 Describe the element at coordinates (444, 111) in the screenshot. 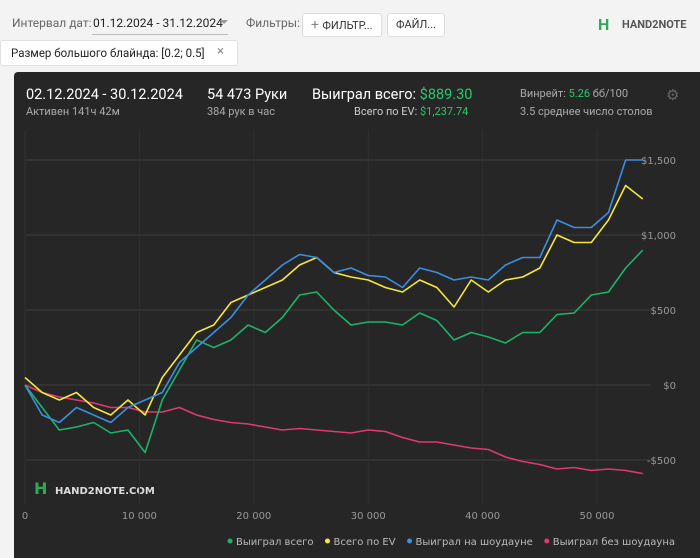

I see `ev-value: $1,237.74` at that location.